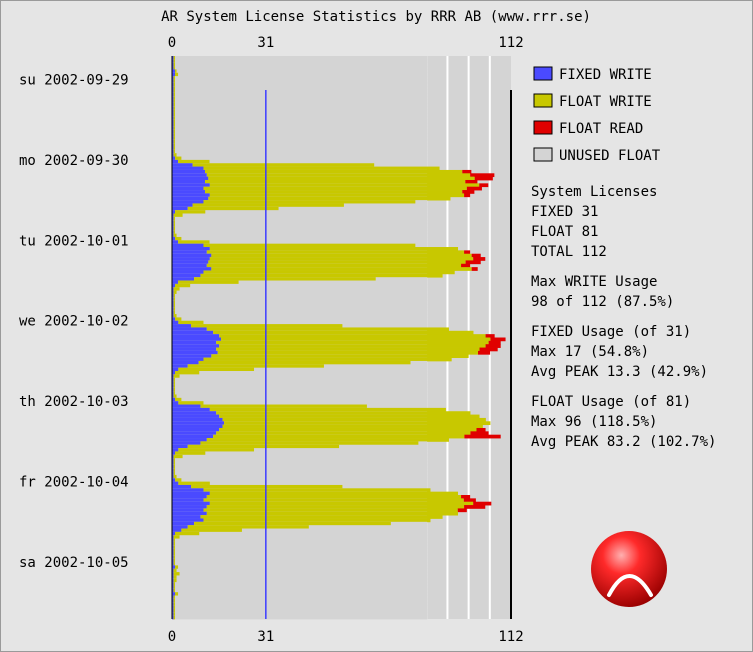  Describe the element at coordinates (605, 102) in the screenshot. I see `legend-label: FLOAT WRITE` at that location.